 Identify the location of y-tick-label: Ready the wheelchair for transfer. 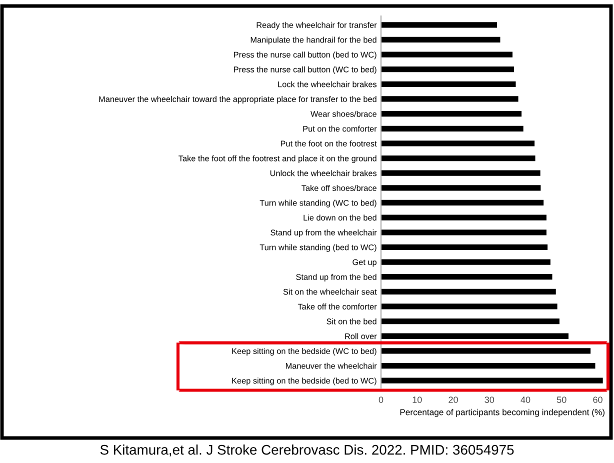
(316, 26).